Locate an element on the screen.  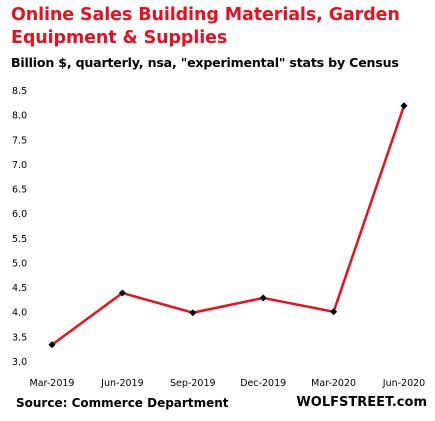
y-axis-ticks: 3.0 3.5 4.0 4.5 5.0 5.5 6.0 6.5 7.0 7.5 8.0 8.5 is located at coordinates (19, 227).